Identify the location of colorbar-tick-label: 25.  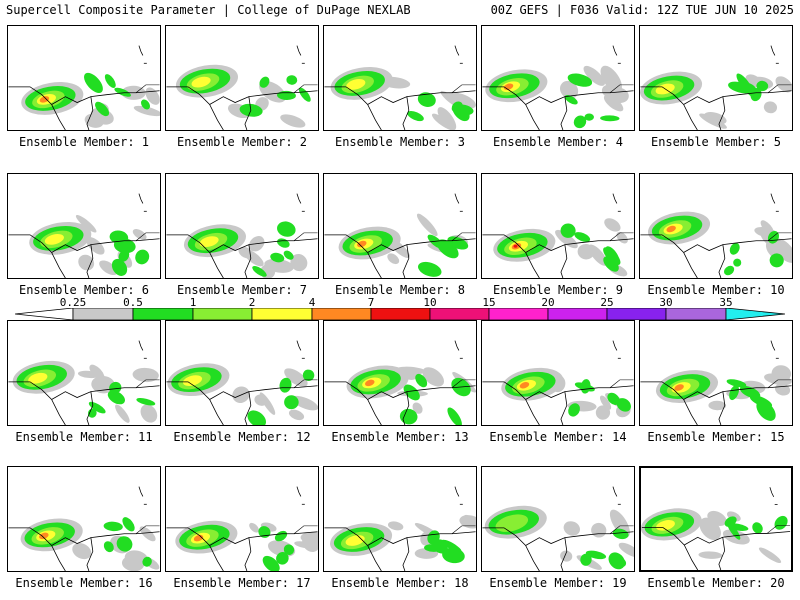
(607, 302).